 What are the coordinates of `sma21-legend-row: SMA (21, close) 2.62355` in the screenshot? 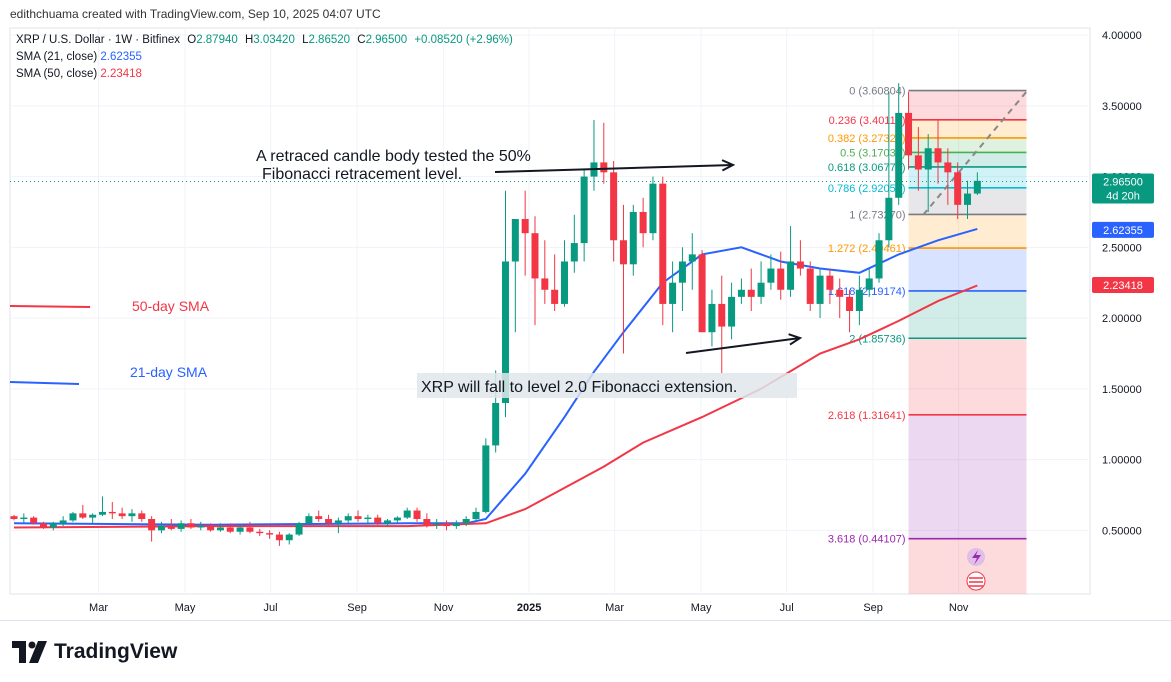 It's located at (79, 57).